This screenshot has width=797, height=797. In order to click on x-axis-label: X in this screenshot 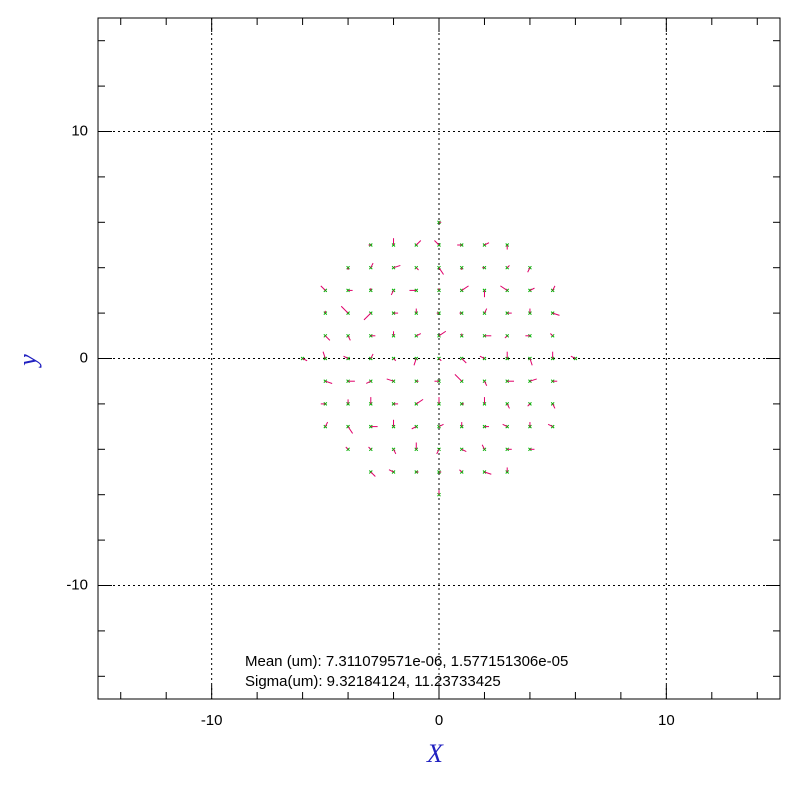, I will do `click(435, 753)`.